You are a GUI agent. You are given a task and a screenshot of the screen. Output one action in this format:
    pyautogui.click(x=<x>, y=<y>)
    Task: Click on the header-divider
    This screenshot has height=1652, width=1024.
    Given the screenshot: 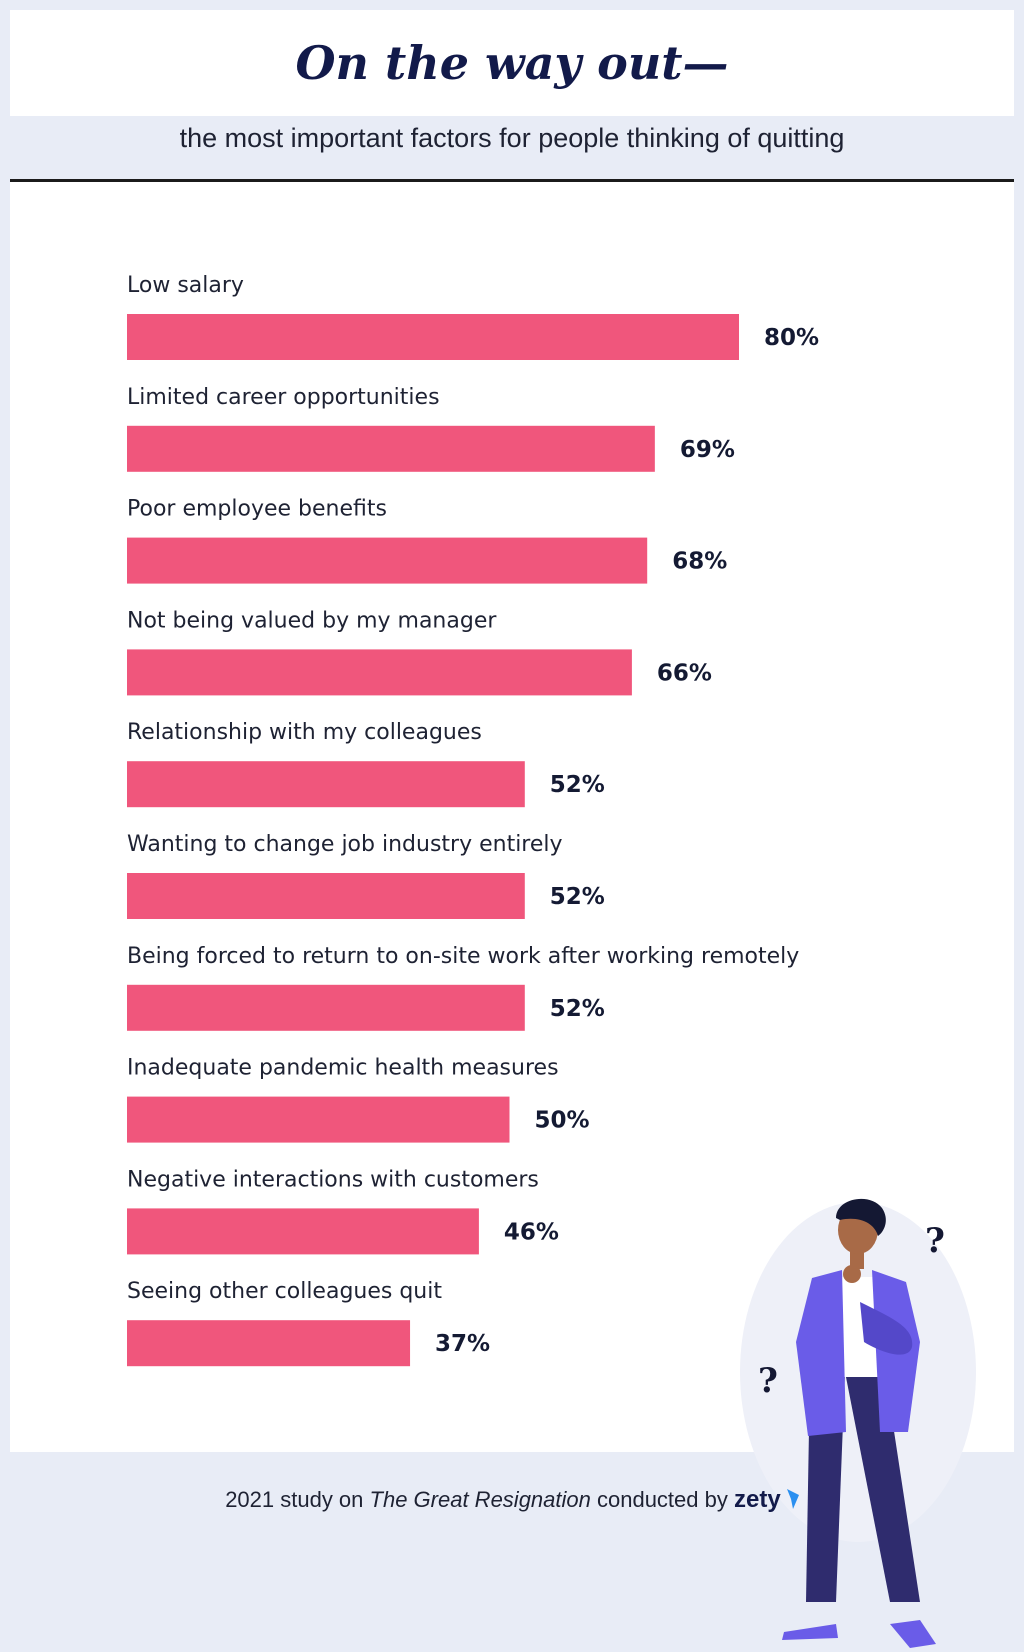 What is the action you would take?
    pyautogui.click(x=512, y=180)
    